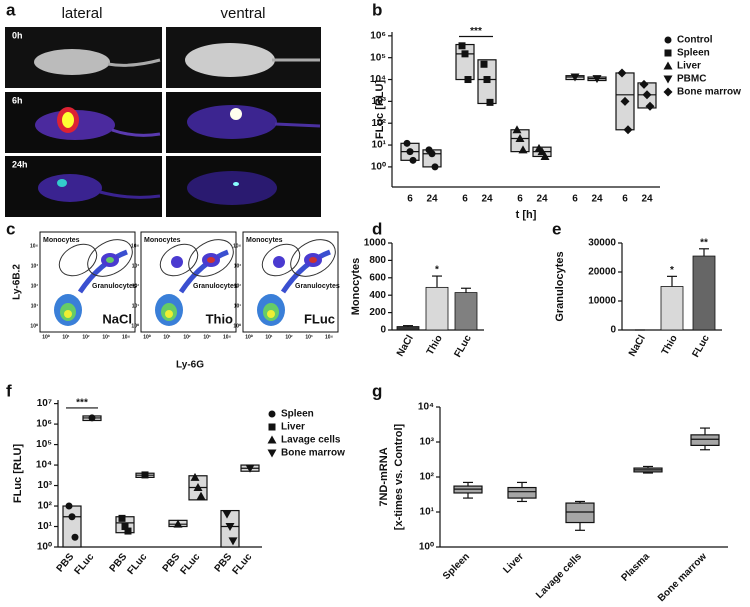  What do you see at coordinates (242, 13) in the screenshot?
I see `column-label: ventral` at bounding box center [242, 13].